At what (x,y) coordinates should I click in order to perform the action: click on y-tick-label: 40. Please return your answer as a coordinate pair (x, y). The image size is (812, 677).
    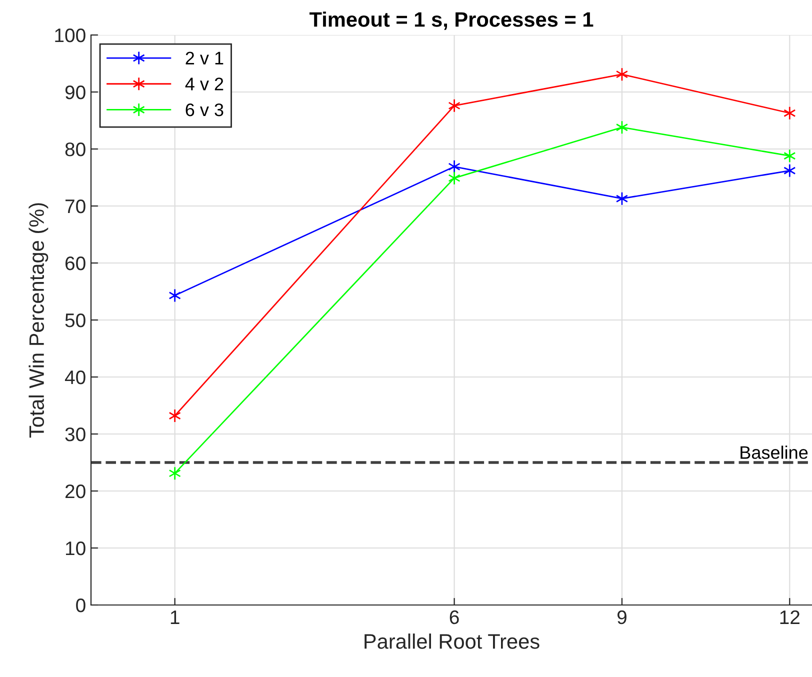
    Looking at the image, I should click on (75, 377).